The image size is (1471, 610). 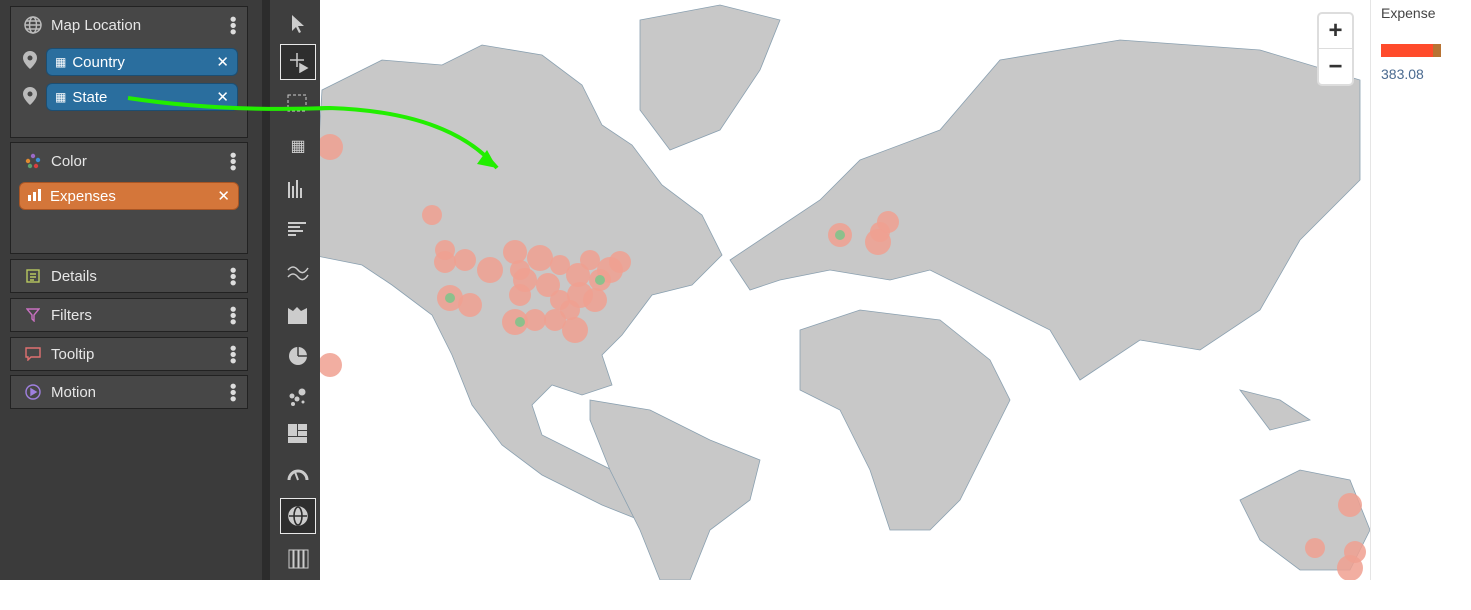 What do you see at coordinates (1275, 410) in the screenshot?
I see `indonesia` at bounding box center [1275, 410].